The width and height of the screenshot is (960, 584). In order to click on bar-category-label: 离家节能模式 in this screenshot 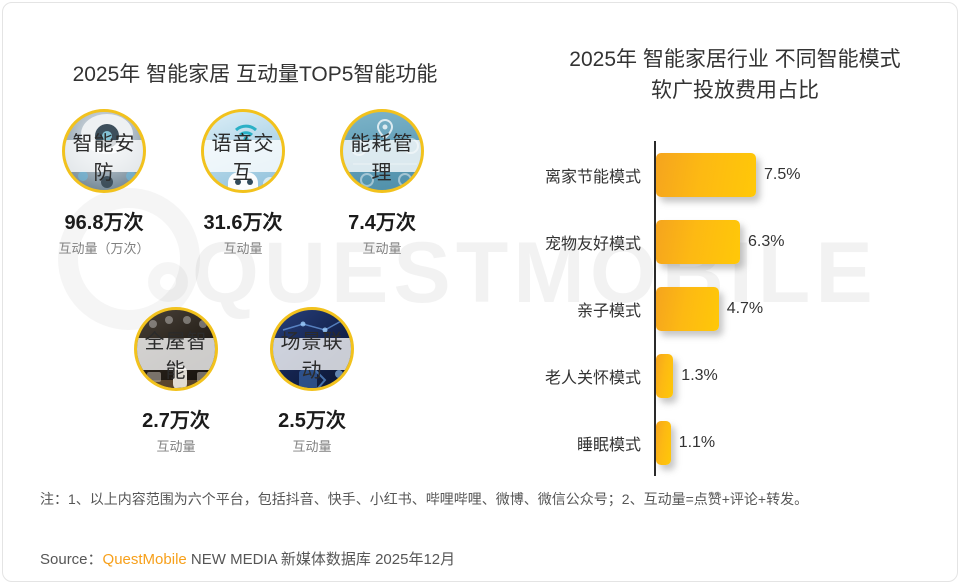, I will do `click(592, 177)`.